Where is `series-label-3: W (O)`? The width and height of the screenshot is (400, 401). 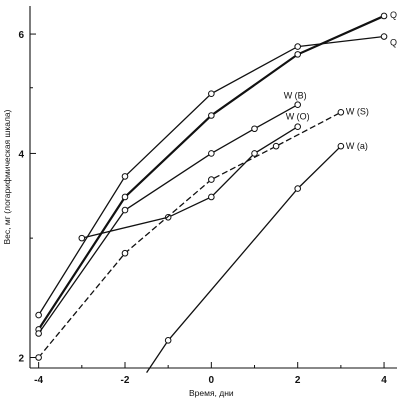 series-label-3: W (O) is located at coordinates (298, 117).